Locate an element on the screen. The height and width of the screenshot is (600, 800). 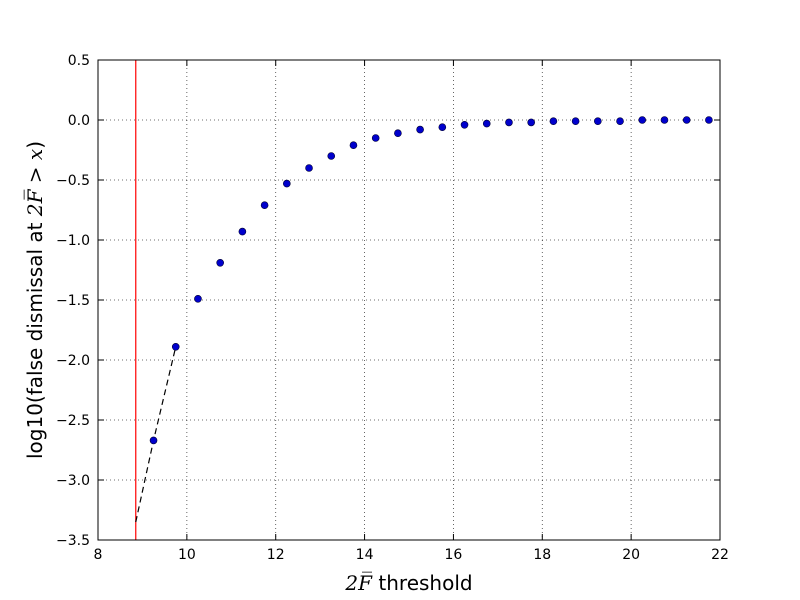
y-tick-label: 0.0 is located at coordinates (79, 121).